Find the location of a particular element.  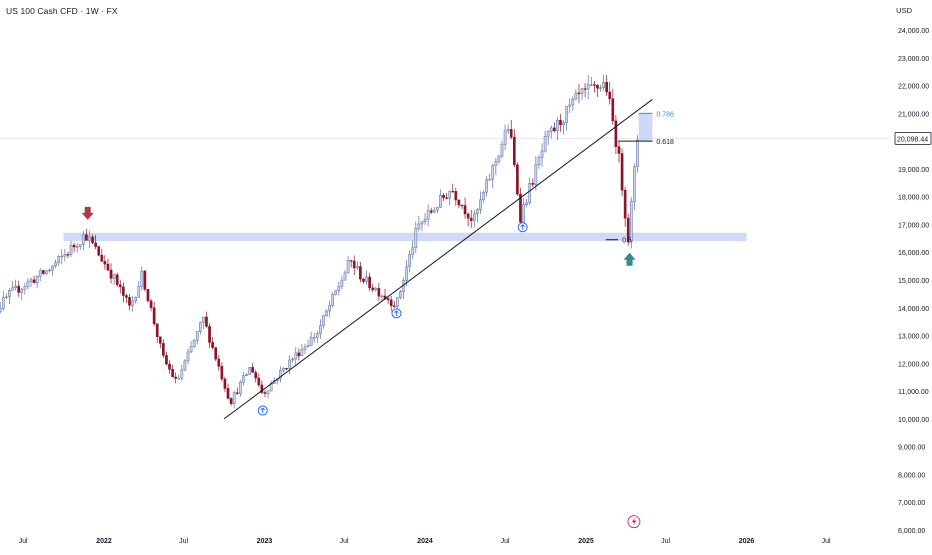

y-tick-label: 10,000.00 is located at coordinates (913, 420).